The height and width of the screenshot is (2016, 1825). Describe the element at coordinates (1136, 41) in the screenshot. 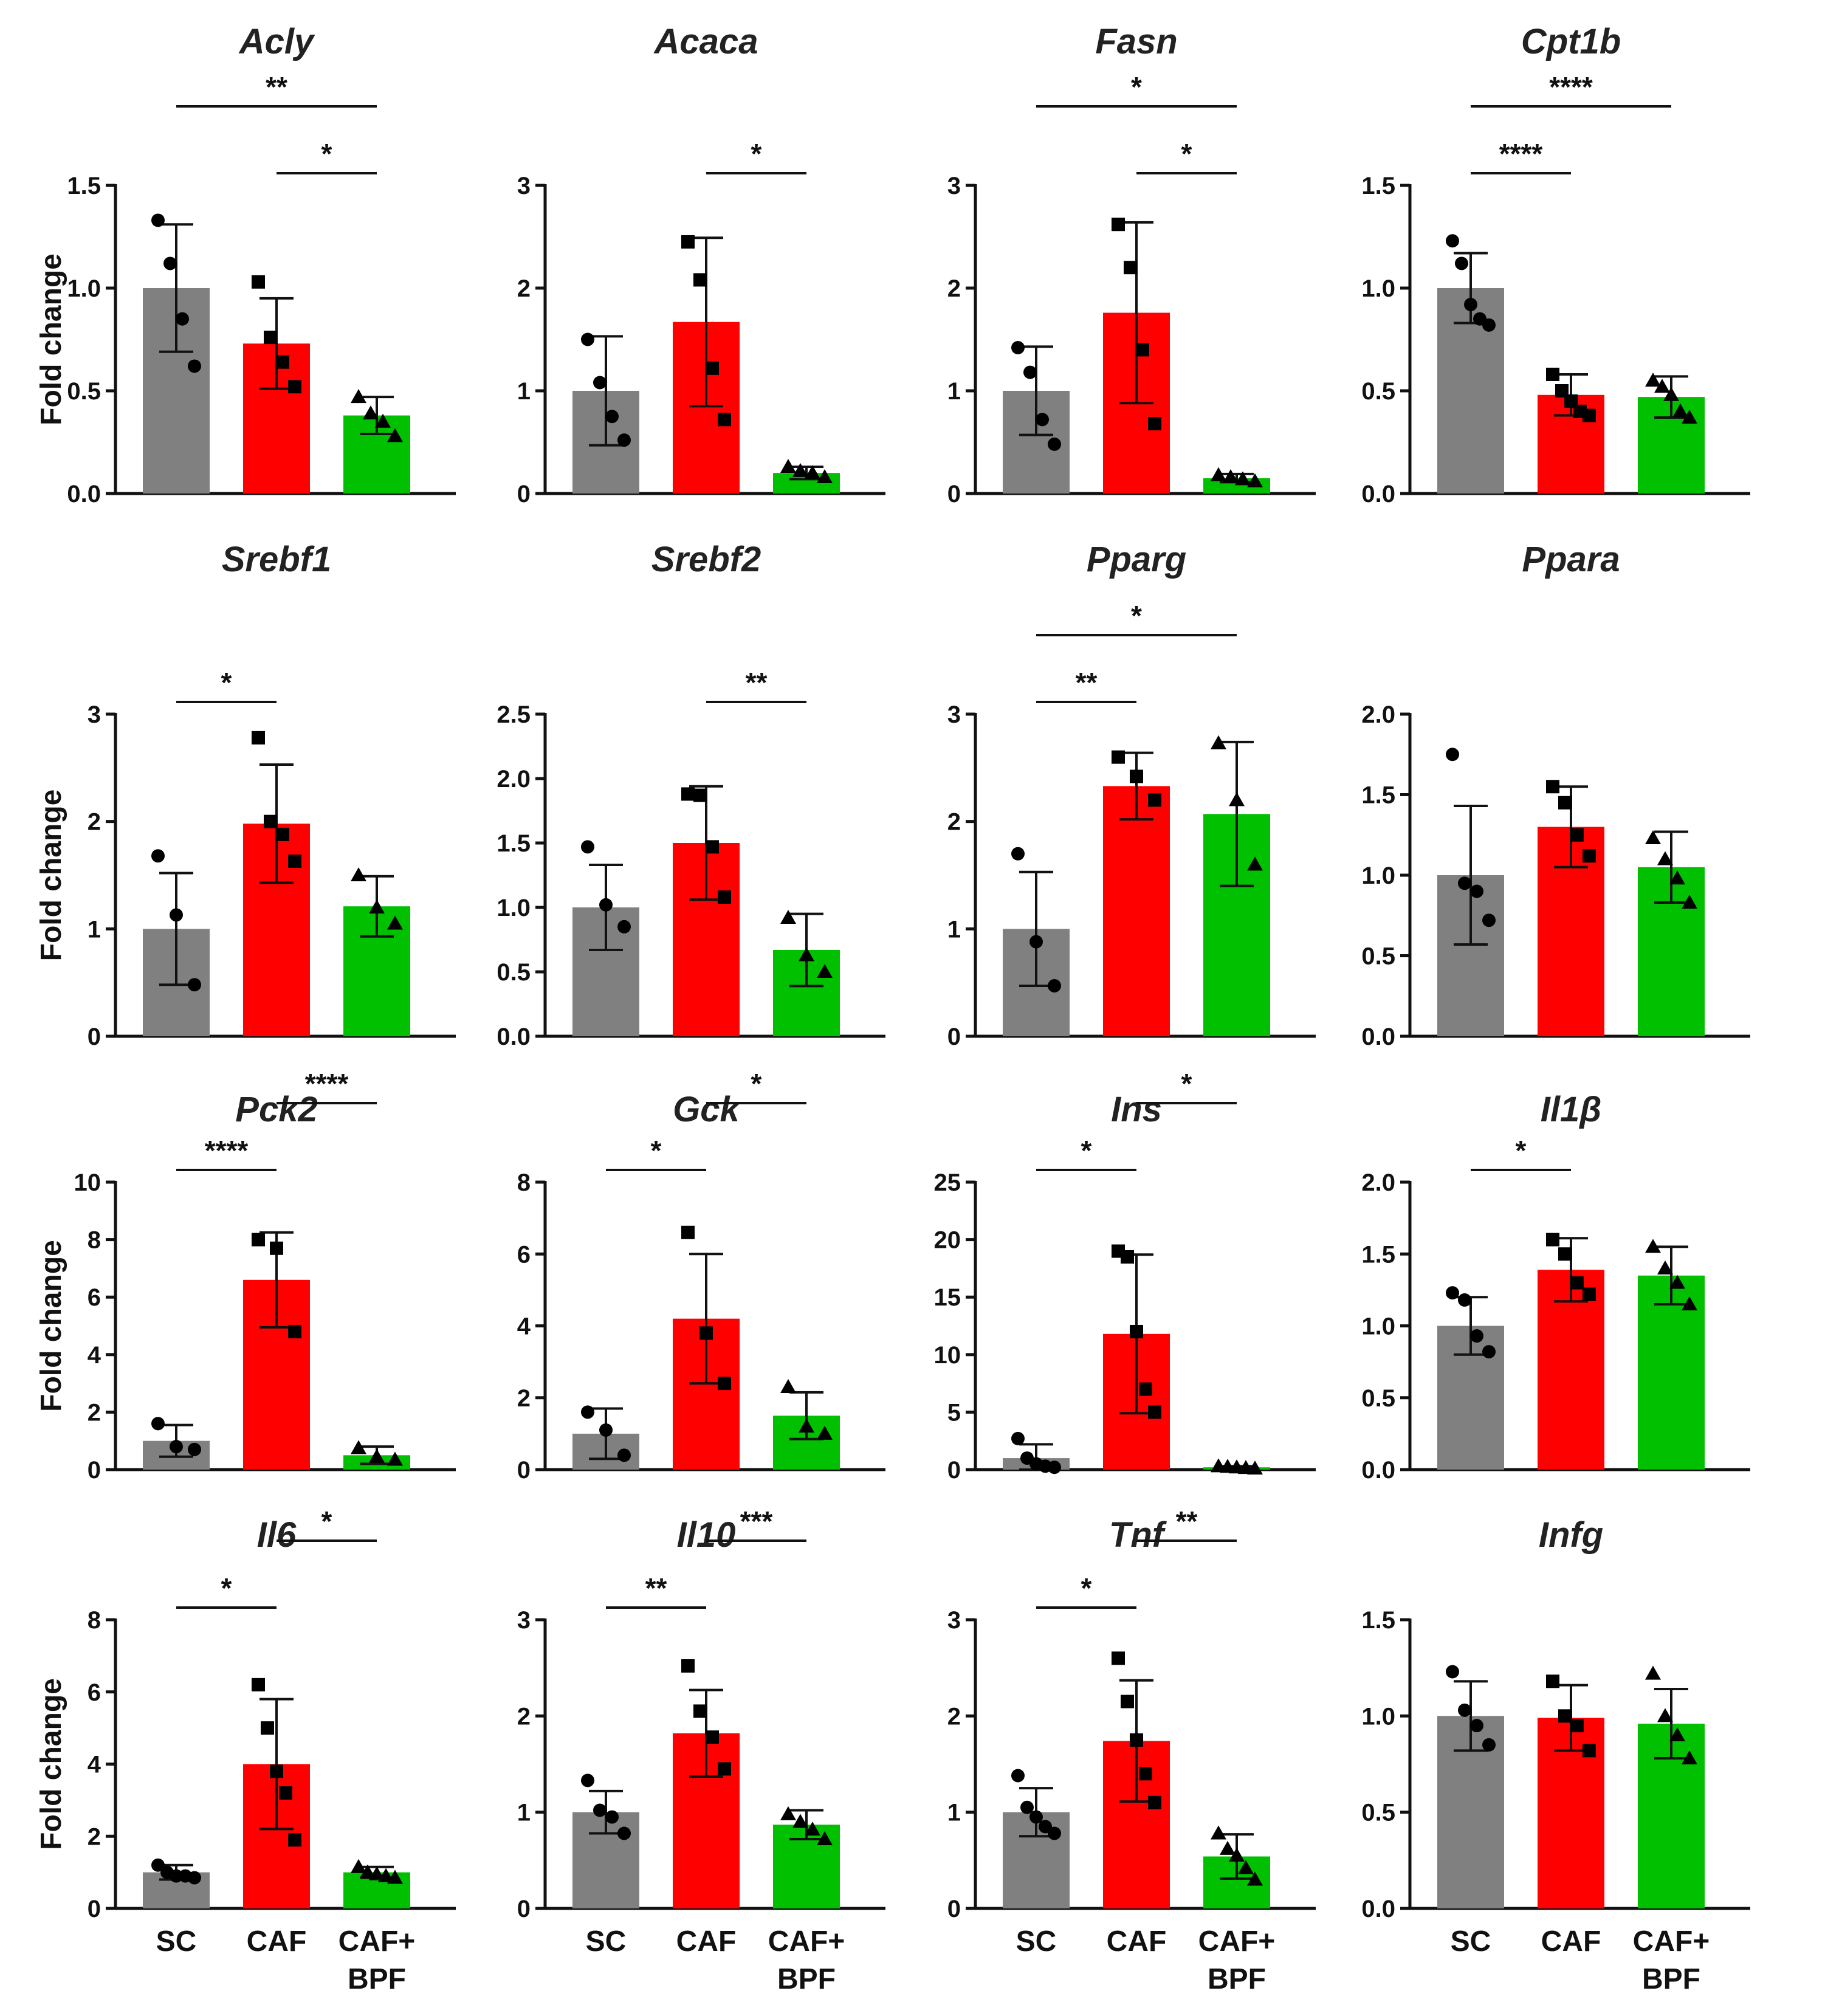

I see `chart-title: Fasn` at that location.